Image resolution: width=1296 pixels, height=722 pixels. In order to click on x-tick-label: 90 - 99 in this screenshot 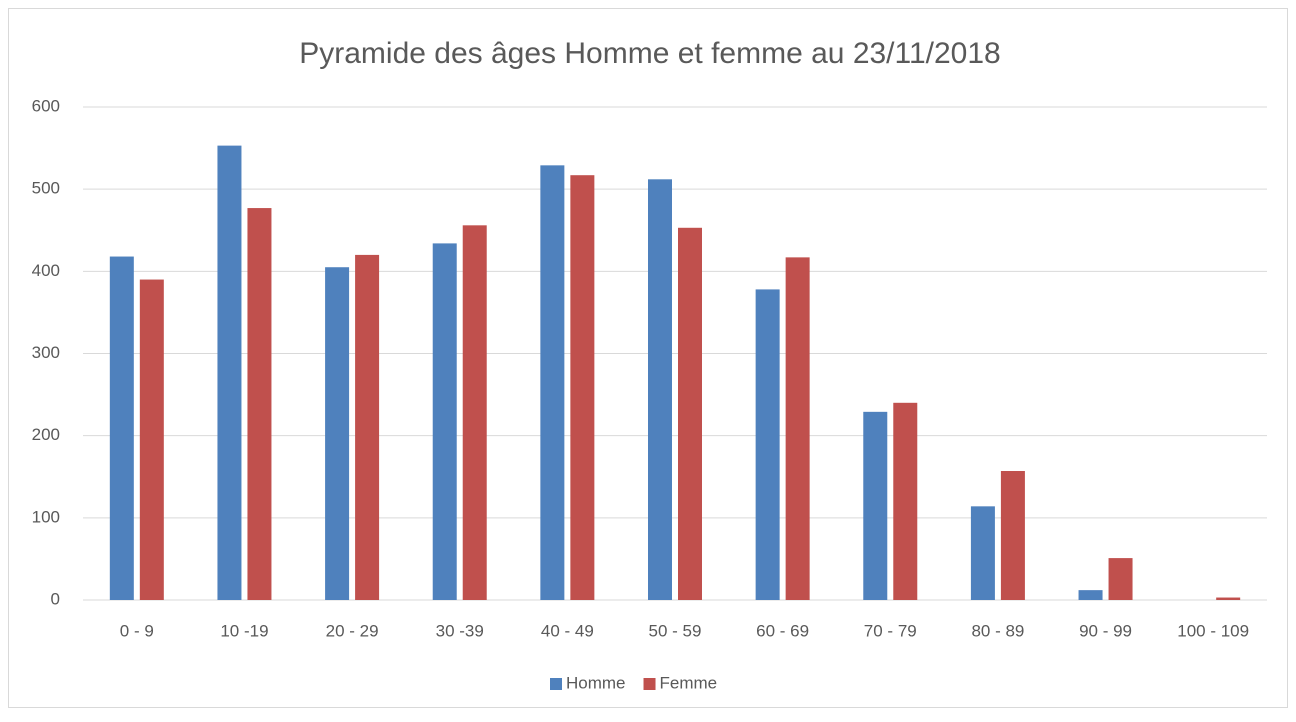, I will do `click(1105, 630)`.